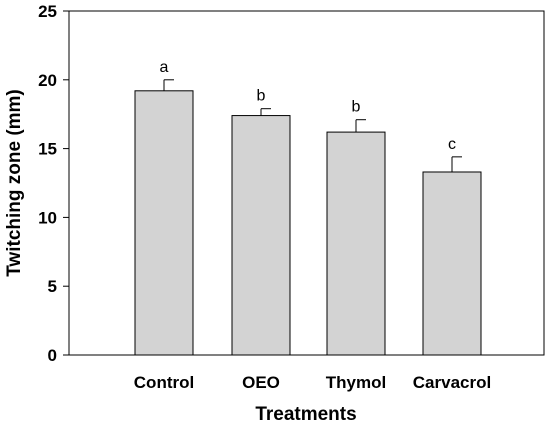 The width and height of the screenshot is (550, 428). Describe the element at coordinates (52, 355) in the screenshot. I see `y-tick-label: 0` at that location.